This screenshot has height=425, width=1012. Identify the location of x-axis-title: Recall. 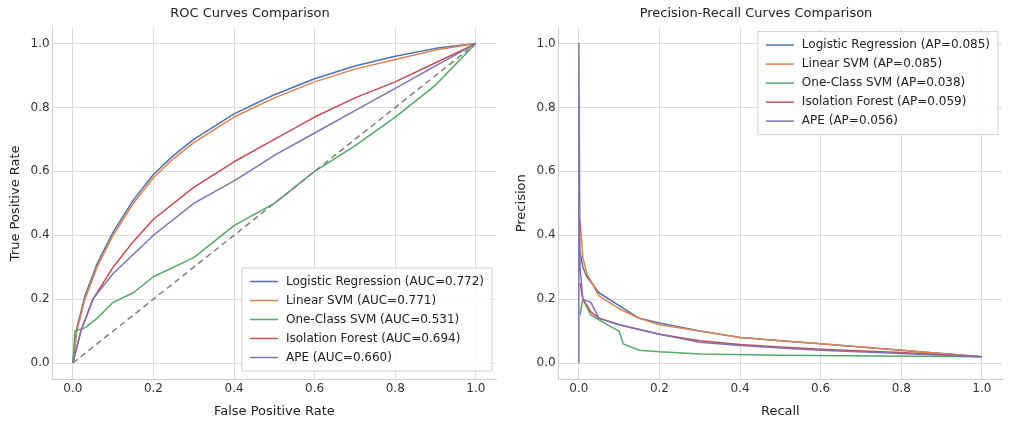
(780, 410).